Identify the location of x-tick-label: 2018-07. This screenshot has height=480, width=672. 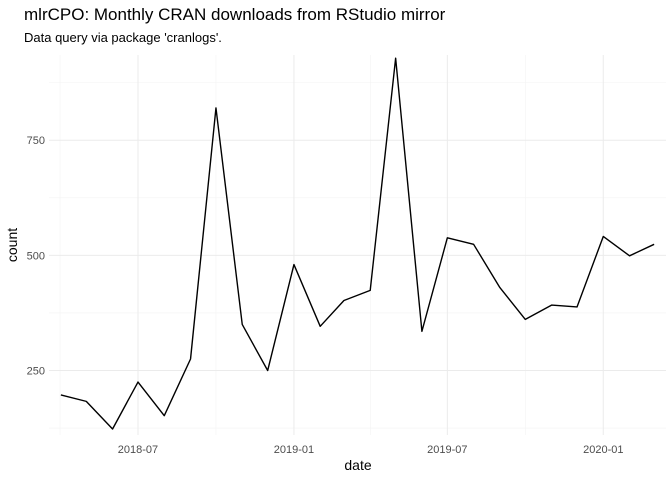
(138, 450).